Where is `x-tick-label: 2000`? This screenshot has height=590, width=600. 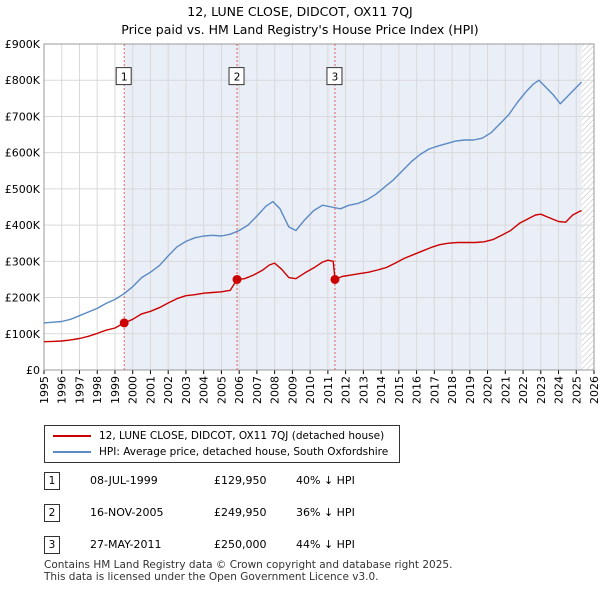 x-tick-label: 2000 is located at coordinates (133, 390).